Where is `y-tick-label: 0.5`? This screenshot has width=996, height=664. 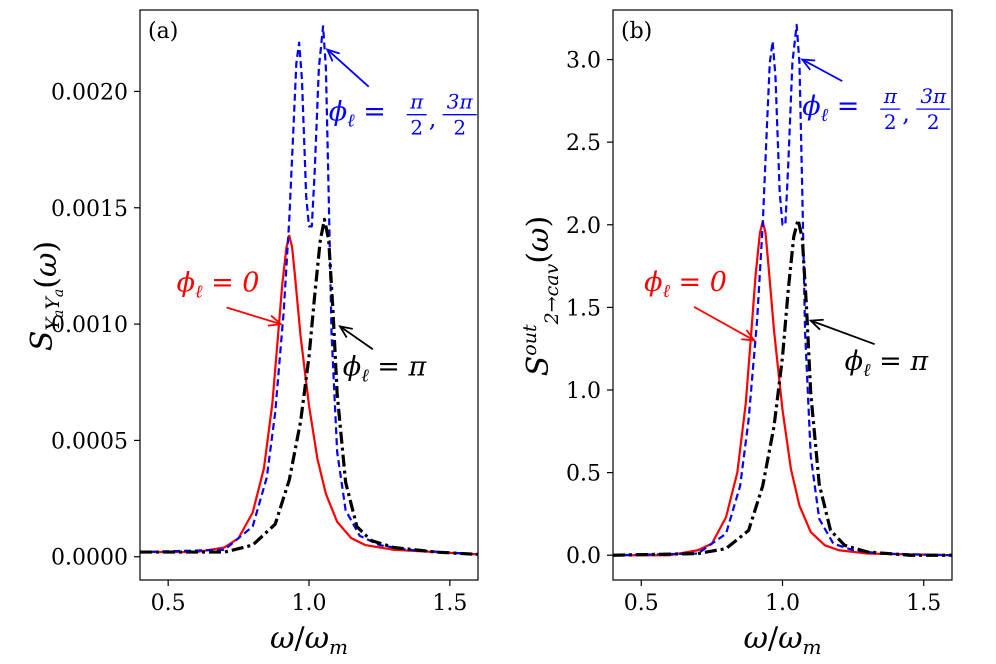
y-tick-label: 0.5 is located at coordinates (583, 474).